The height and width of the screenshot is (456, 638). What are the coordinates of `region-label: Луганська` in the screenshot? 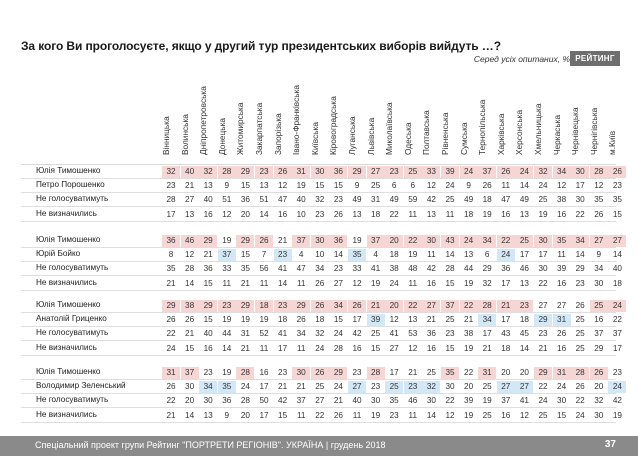 It's located at (352, 135).